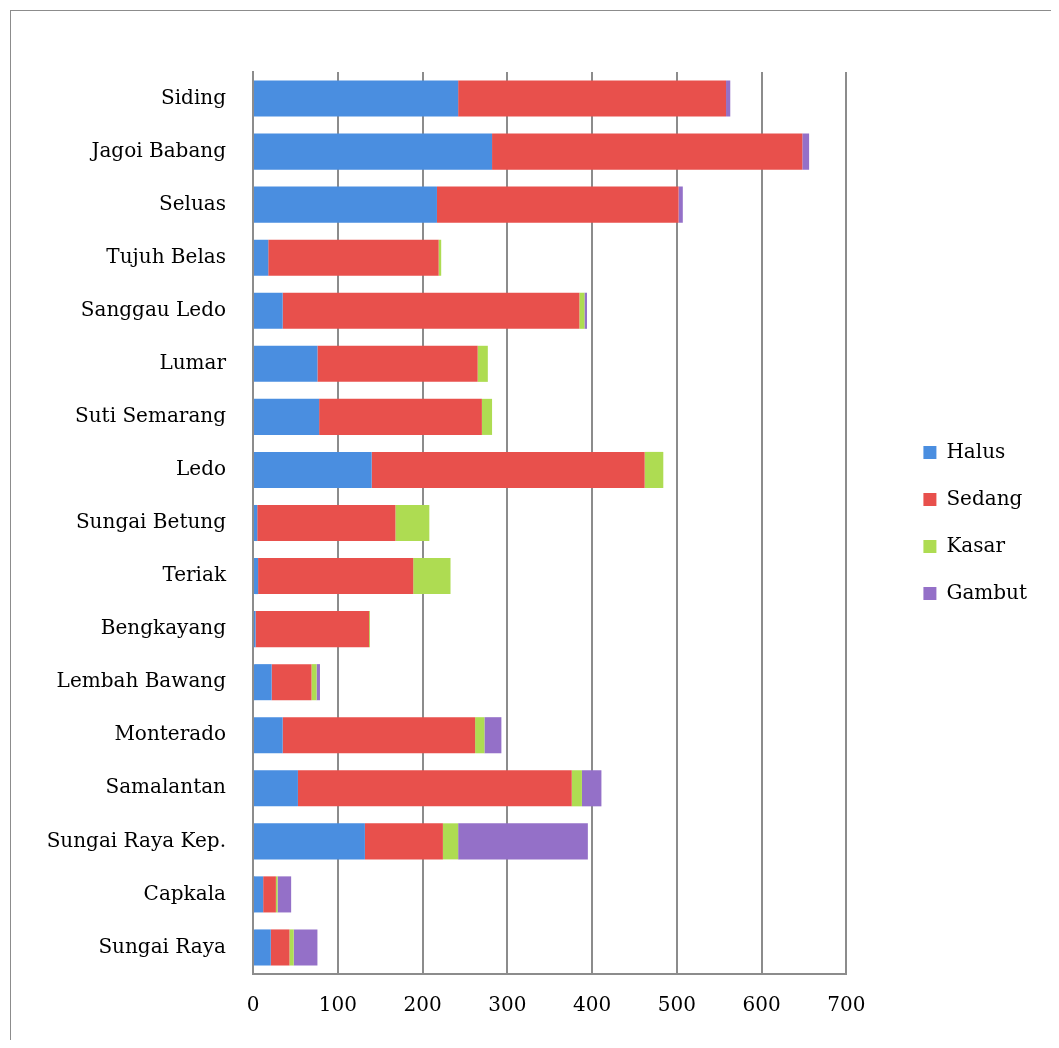  What do you see at coordinates (761, 1004) in the screenshot?
I see `x-tick-label: 600` at bounding box center [761, 1004].